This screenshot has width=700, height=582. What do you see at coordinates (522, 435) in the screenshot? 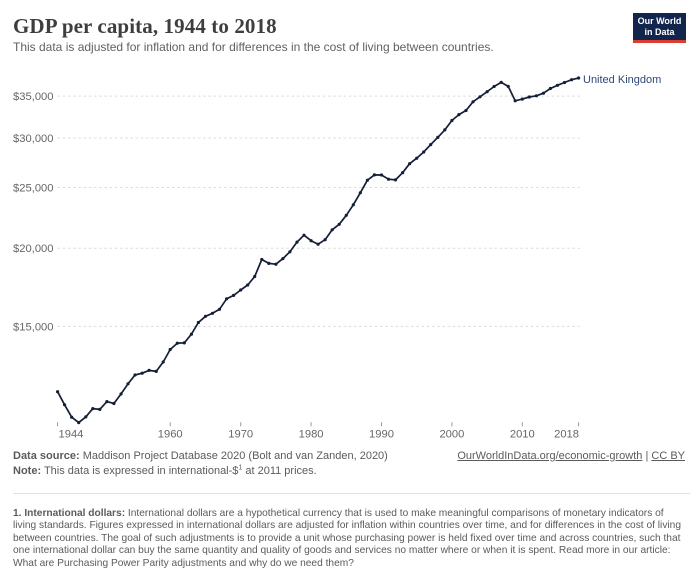
I see `svg-text: 2010` at bounding box center [522, 435].